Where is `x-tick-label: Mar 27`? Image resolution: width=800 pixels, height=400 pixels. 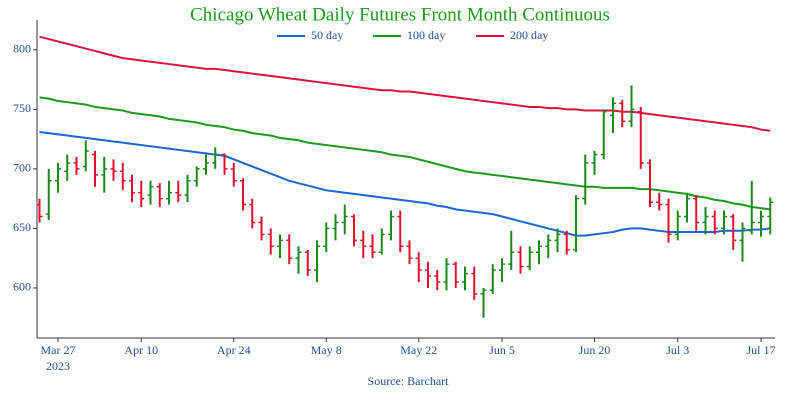
x-tick-label: Mar 27 is located at coordinates (58, 350).